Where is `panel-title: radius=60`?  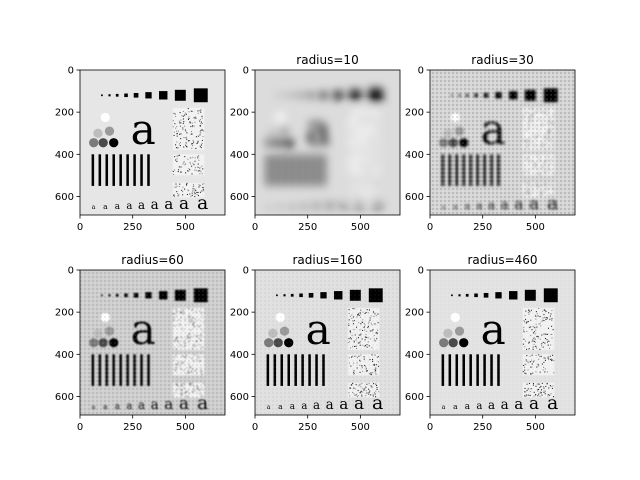
panel-title: radius=60 is located at coordinates (152, 260).